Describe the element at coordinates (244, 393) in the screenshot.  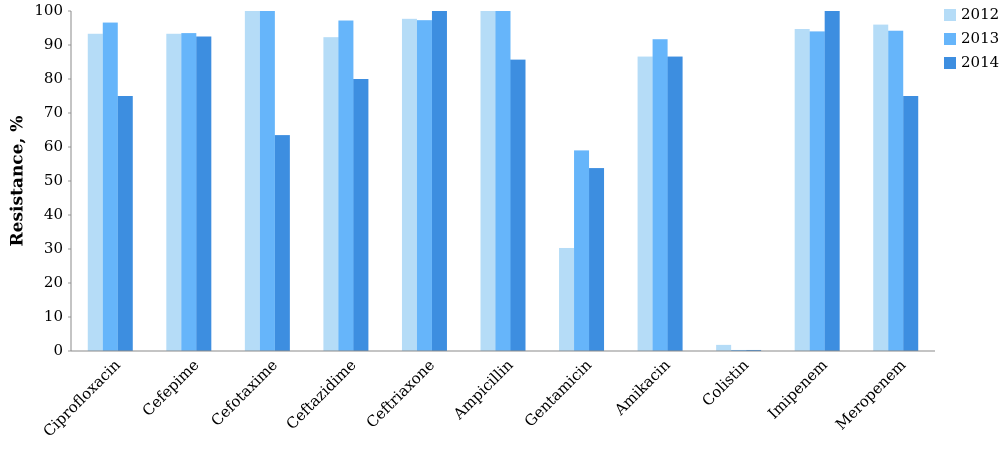
I see `x-tick-label: Cefotaxime` at that location.